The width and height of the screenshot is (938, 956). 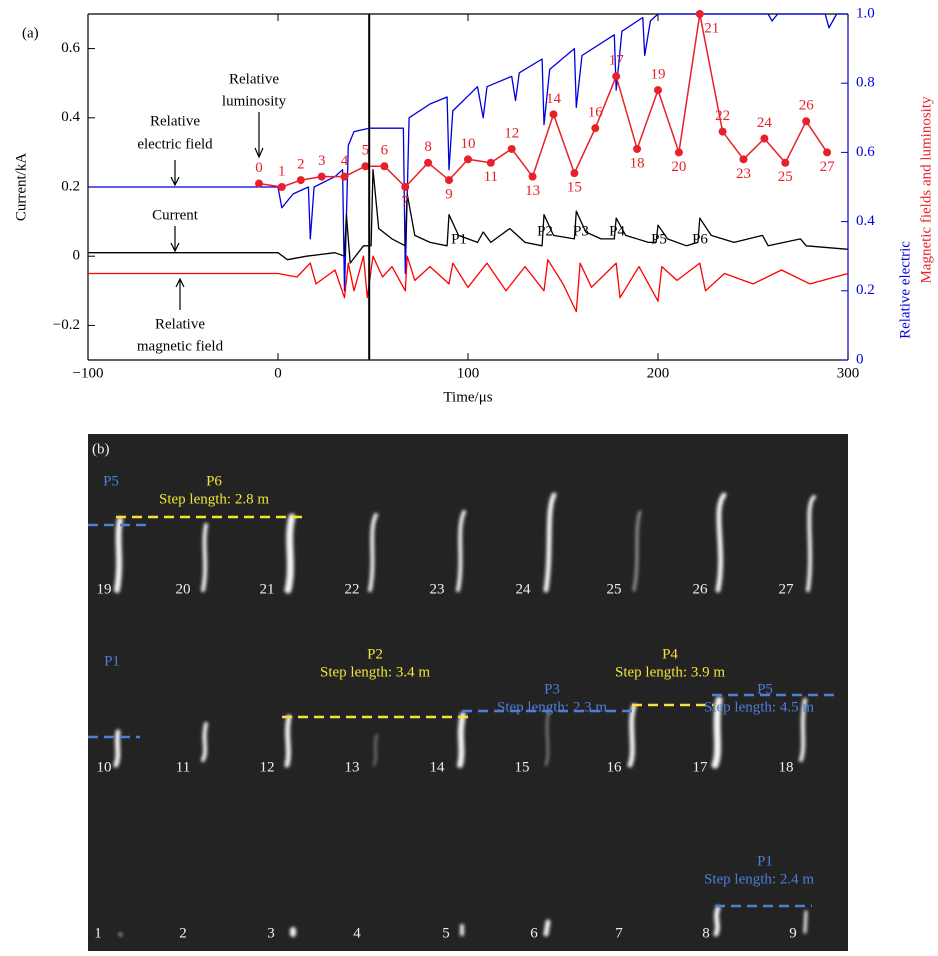 What do you see at coordinates (77, 256) in the screenshot?
I see `y-tick-label: 0` at bounding box center [77, 256].